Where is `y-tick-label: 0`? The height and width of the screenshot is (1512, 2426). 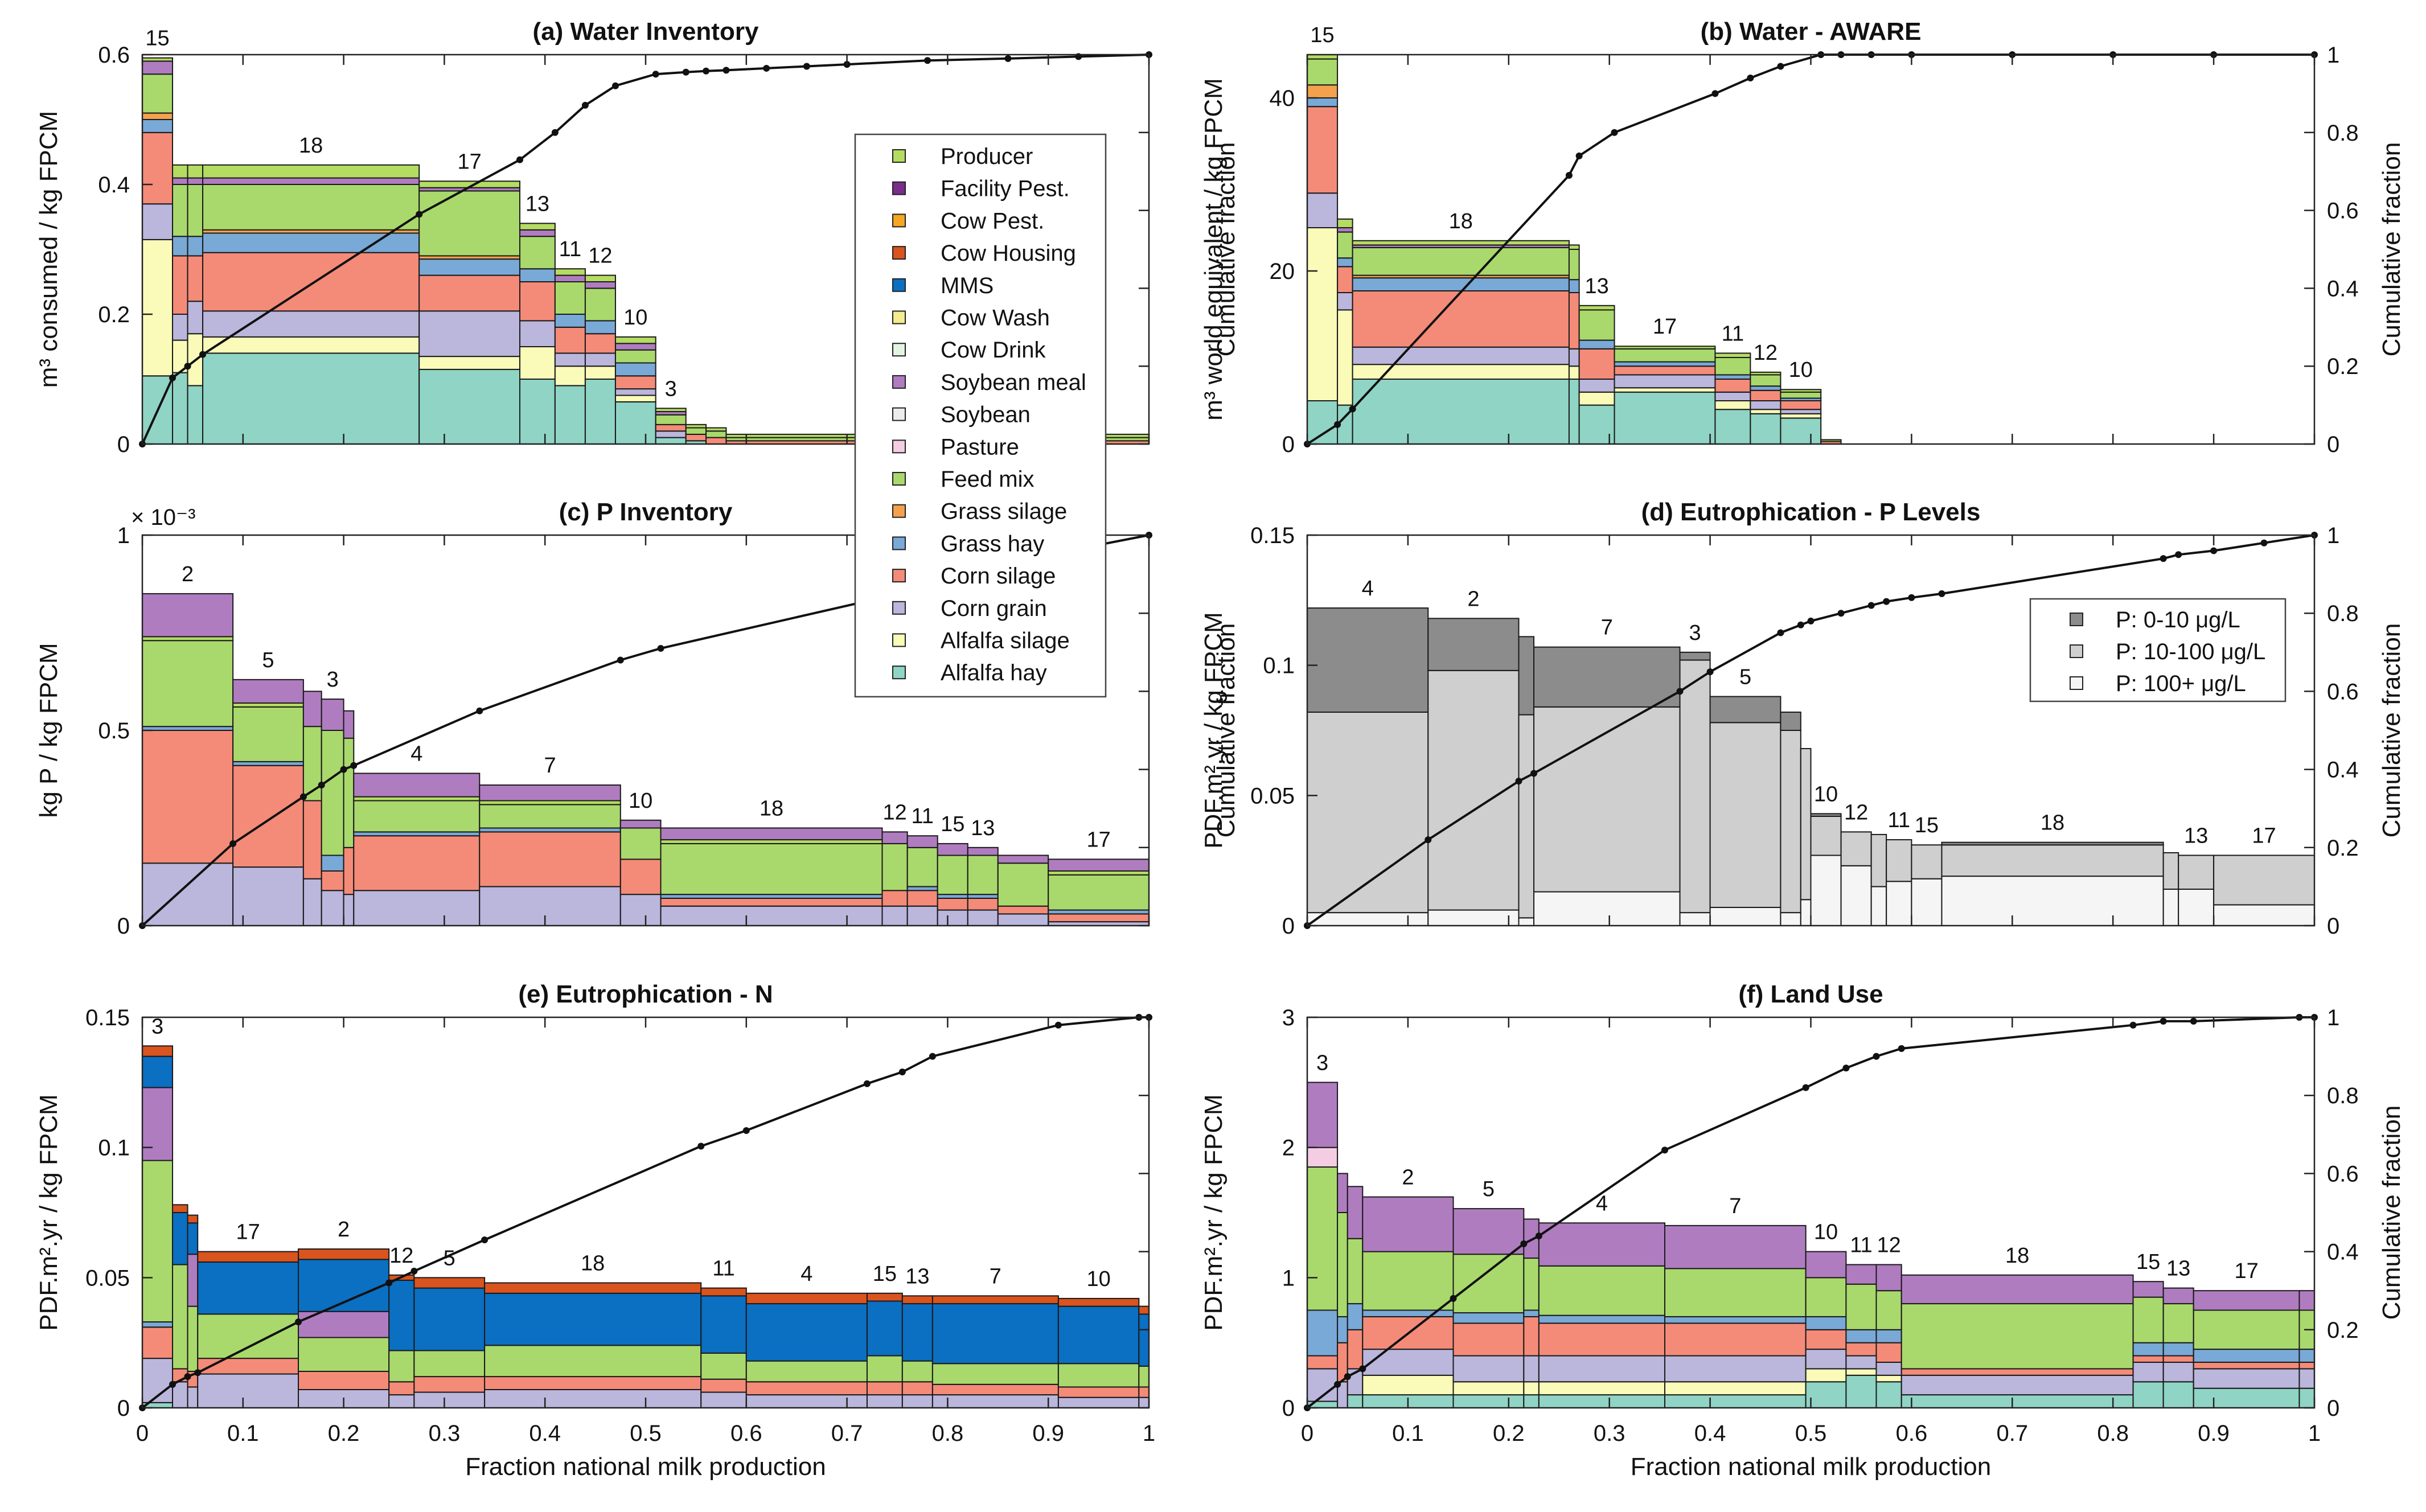
y-tick-label: 0 is located at coordinates (123, 926).